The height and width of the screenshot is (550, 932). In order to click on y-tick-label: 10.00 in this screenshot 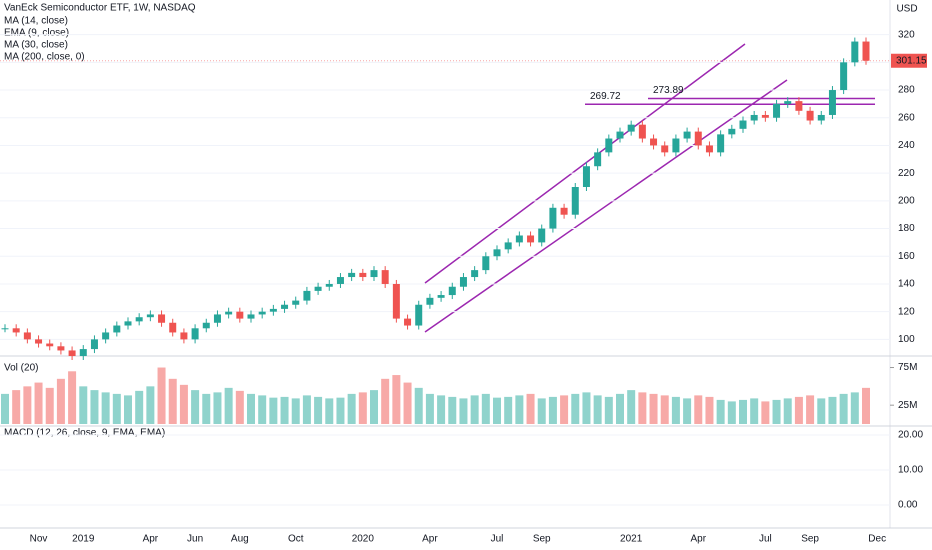, I will do `click(910, 470)`.